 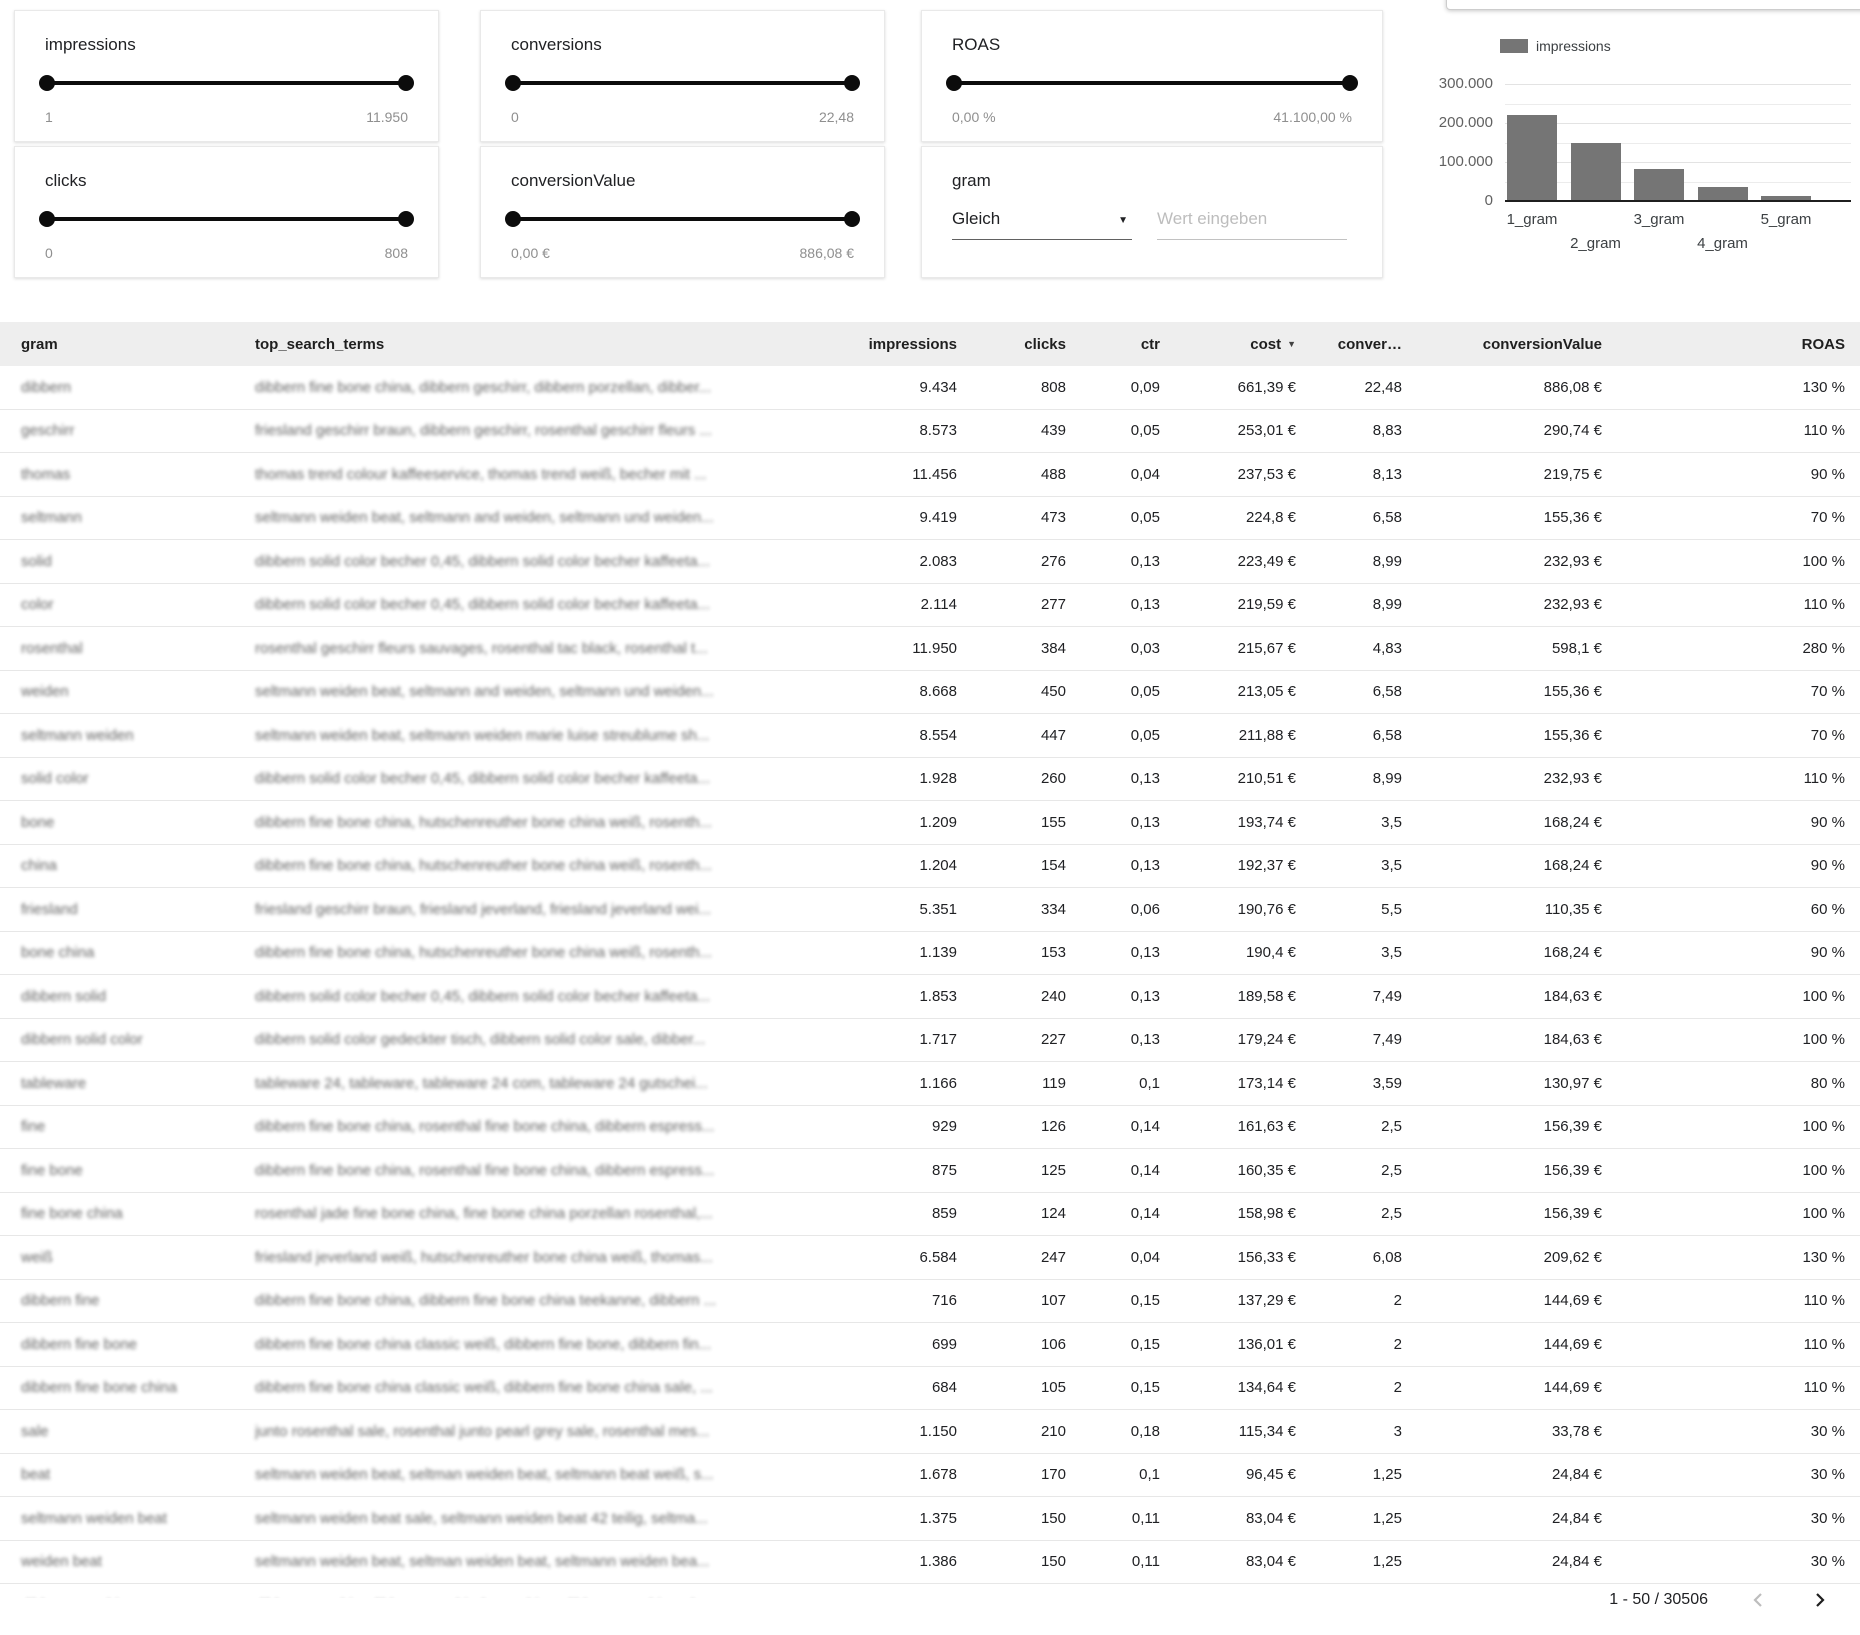 I want to click on column-header-ctr: ctr, so click(x=1150, y=344).